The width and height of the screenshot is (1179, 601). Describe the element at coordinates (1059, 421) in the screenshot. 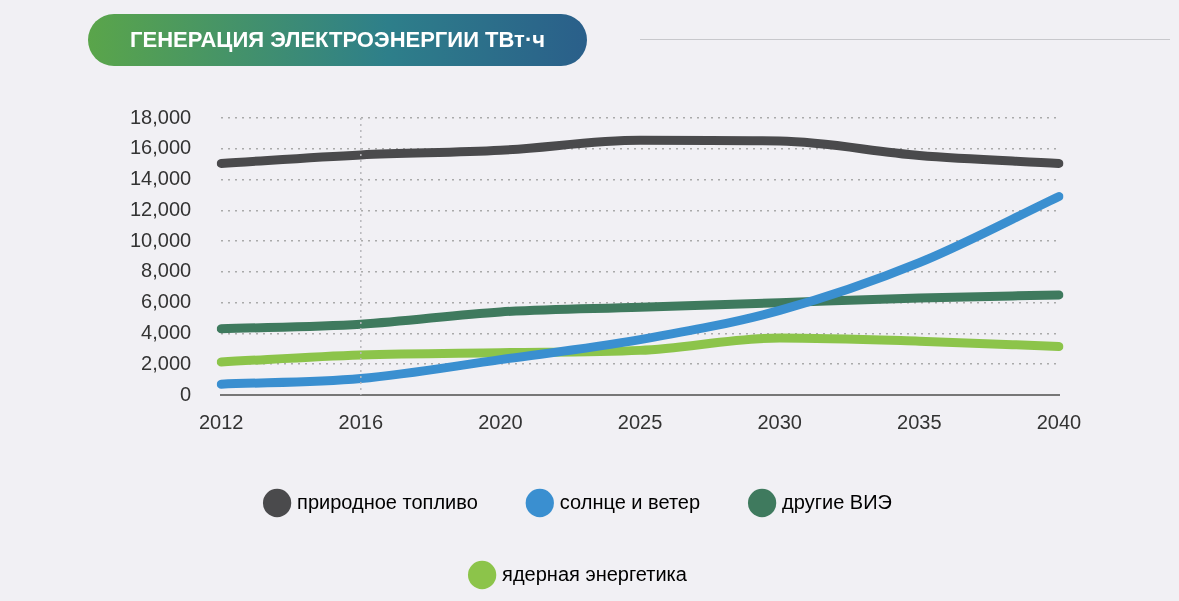

I see `x-tick-label: 2040` at that location.